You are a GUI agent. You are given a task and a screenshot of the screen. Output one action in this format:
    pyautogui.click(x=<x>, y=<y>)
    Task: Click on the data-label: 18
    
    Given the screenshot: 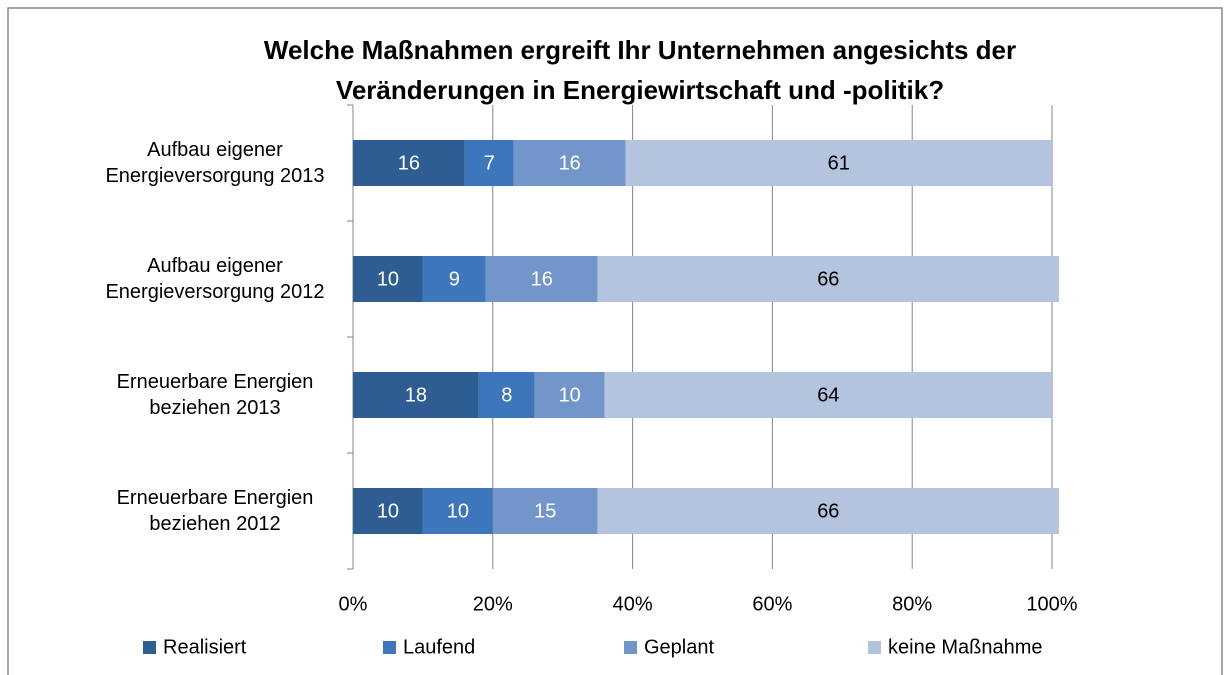 What is the action you would take?
    pyautogui.click(x=416, y=395)
    